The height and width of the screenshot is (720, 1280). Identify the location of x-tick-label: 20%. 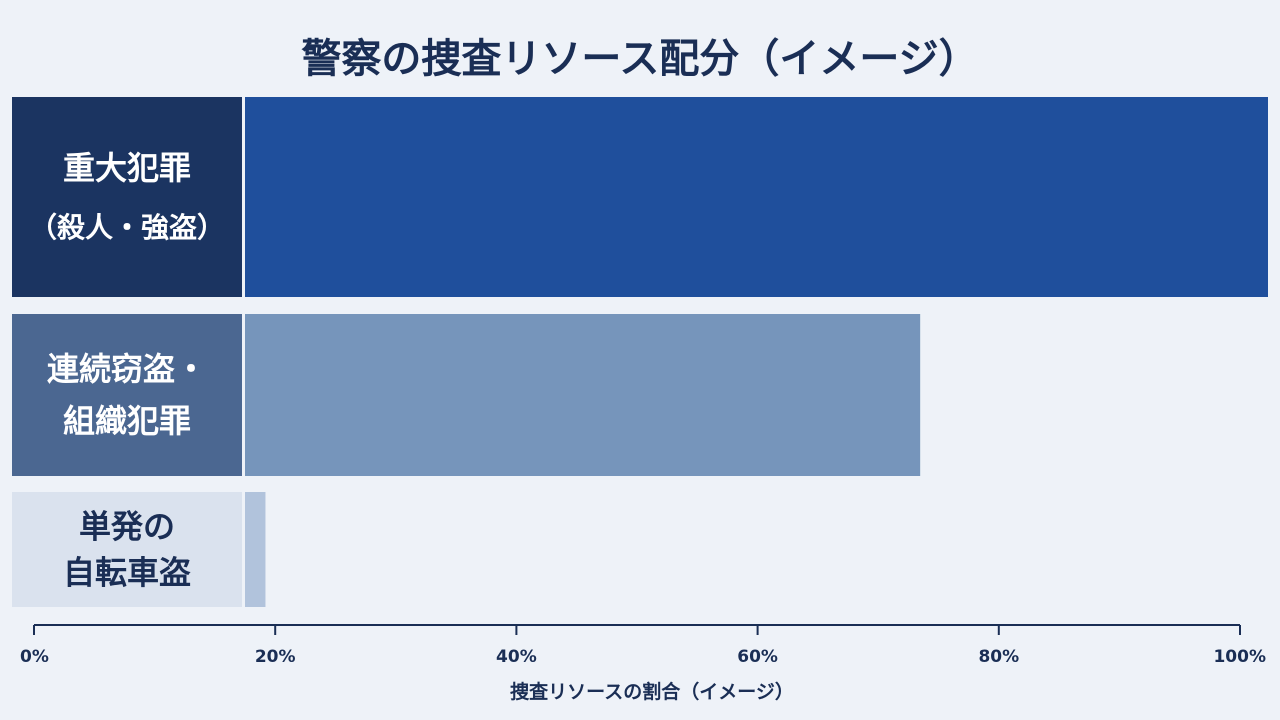
(275, 657).